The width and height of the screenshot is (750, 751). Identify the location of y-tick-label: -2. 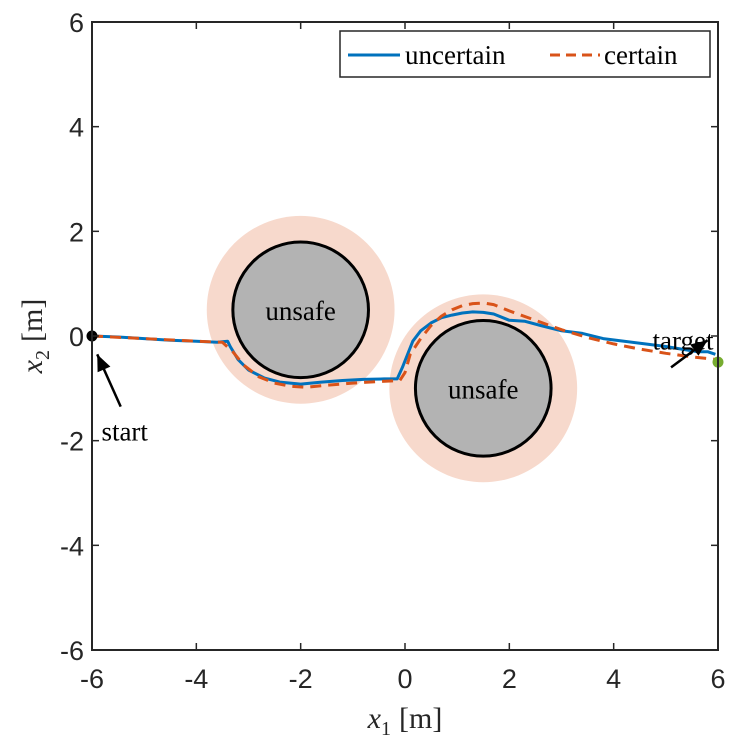
(72, 442).